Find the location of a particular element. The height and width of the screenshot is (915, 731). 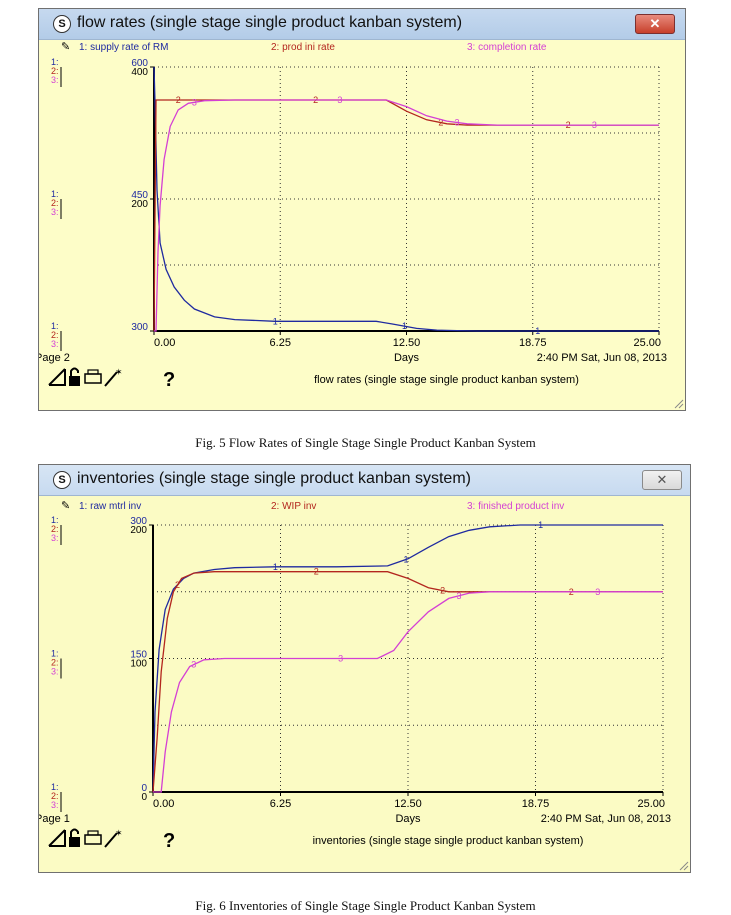

y-tick-label: 200 is located at coordinates (138, 530).